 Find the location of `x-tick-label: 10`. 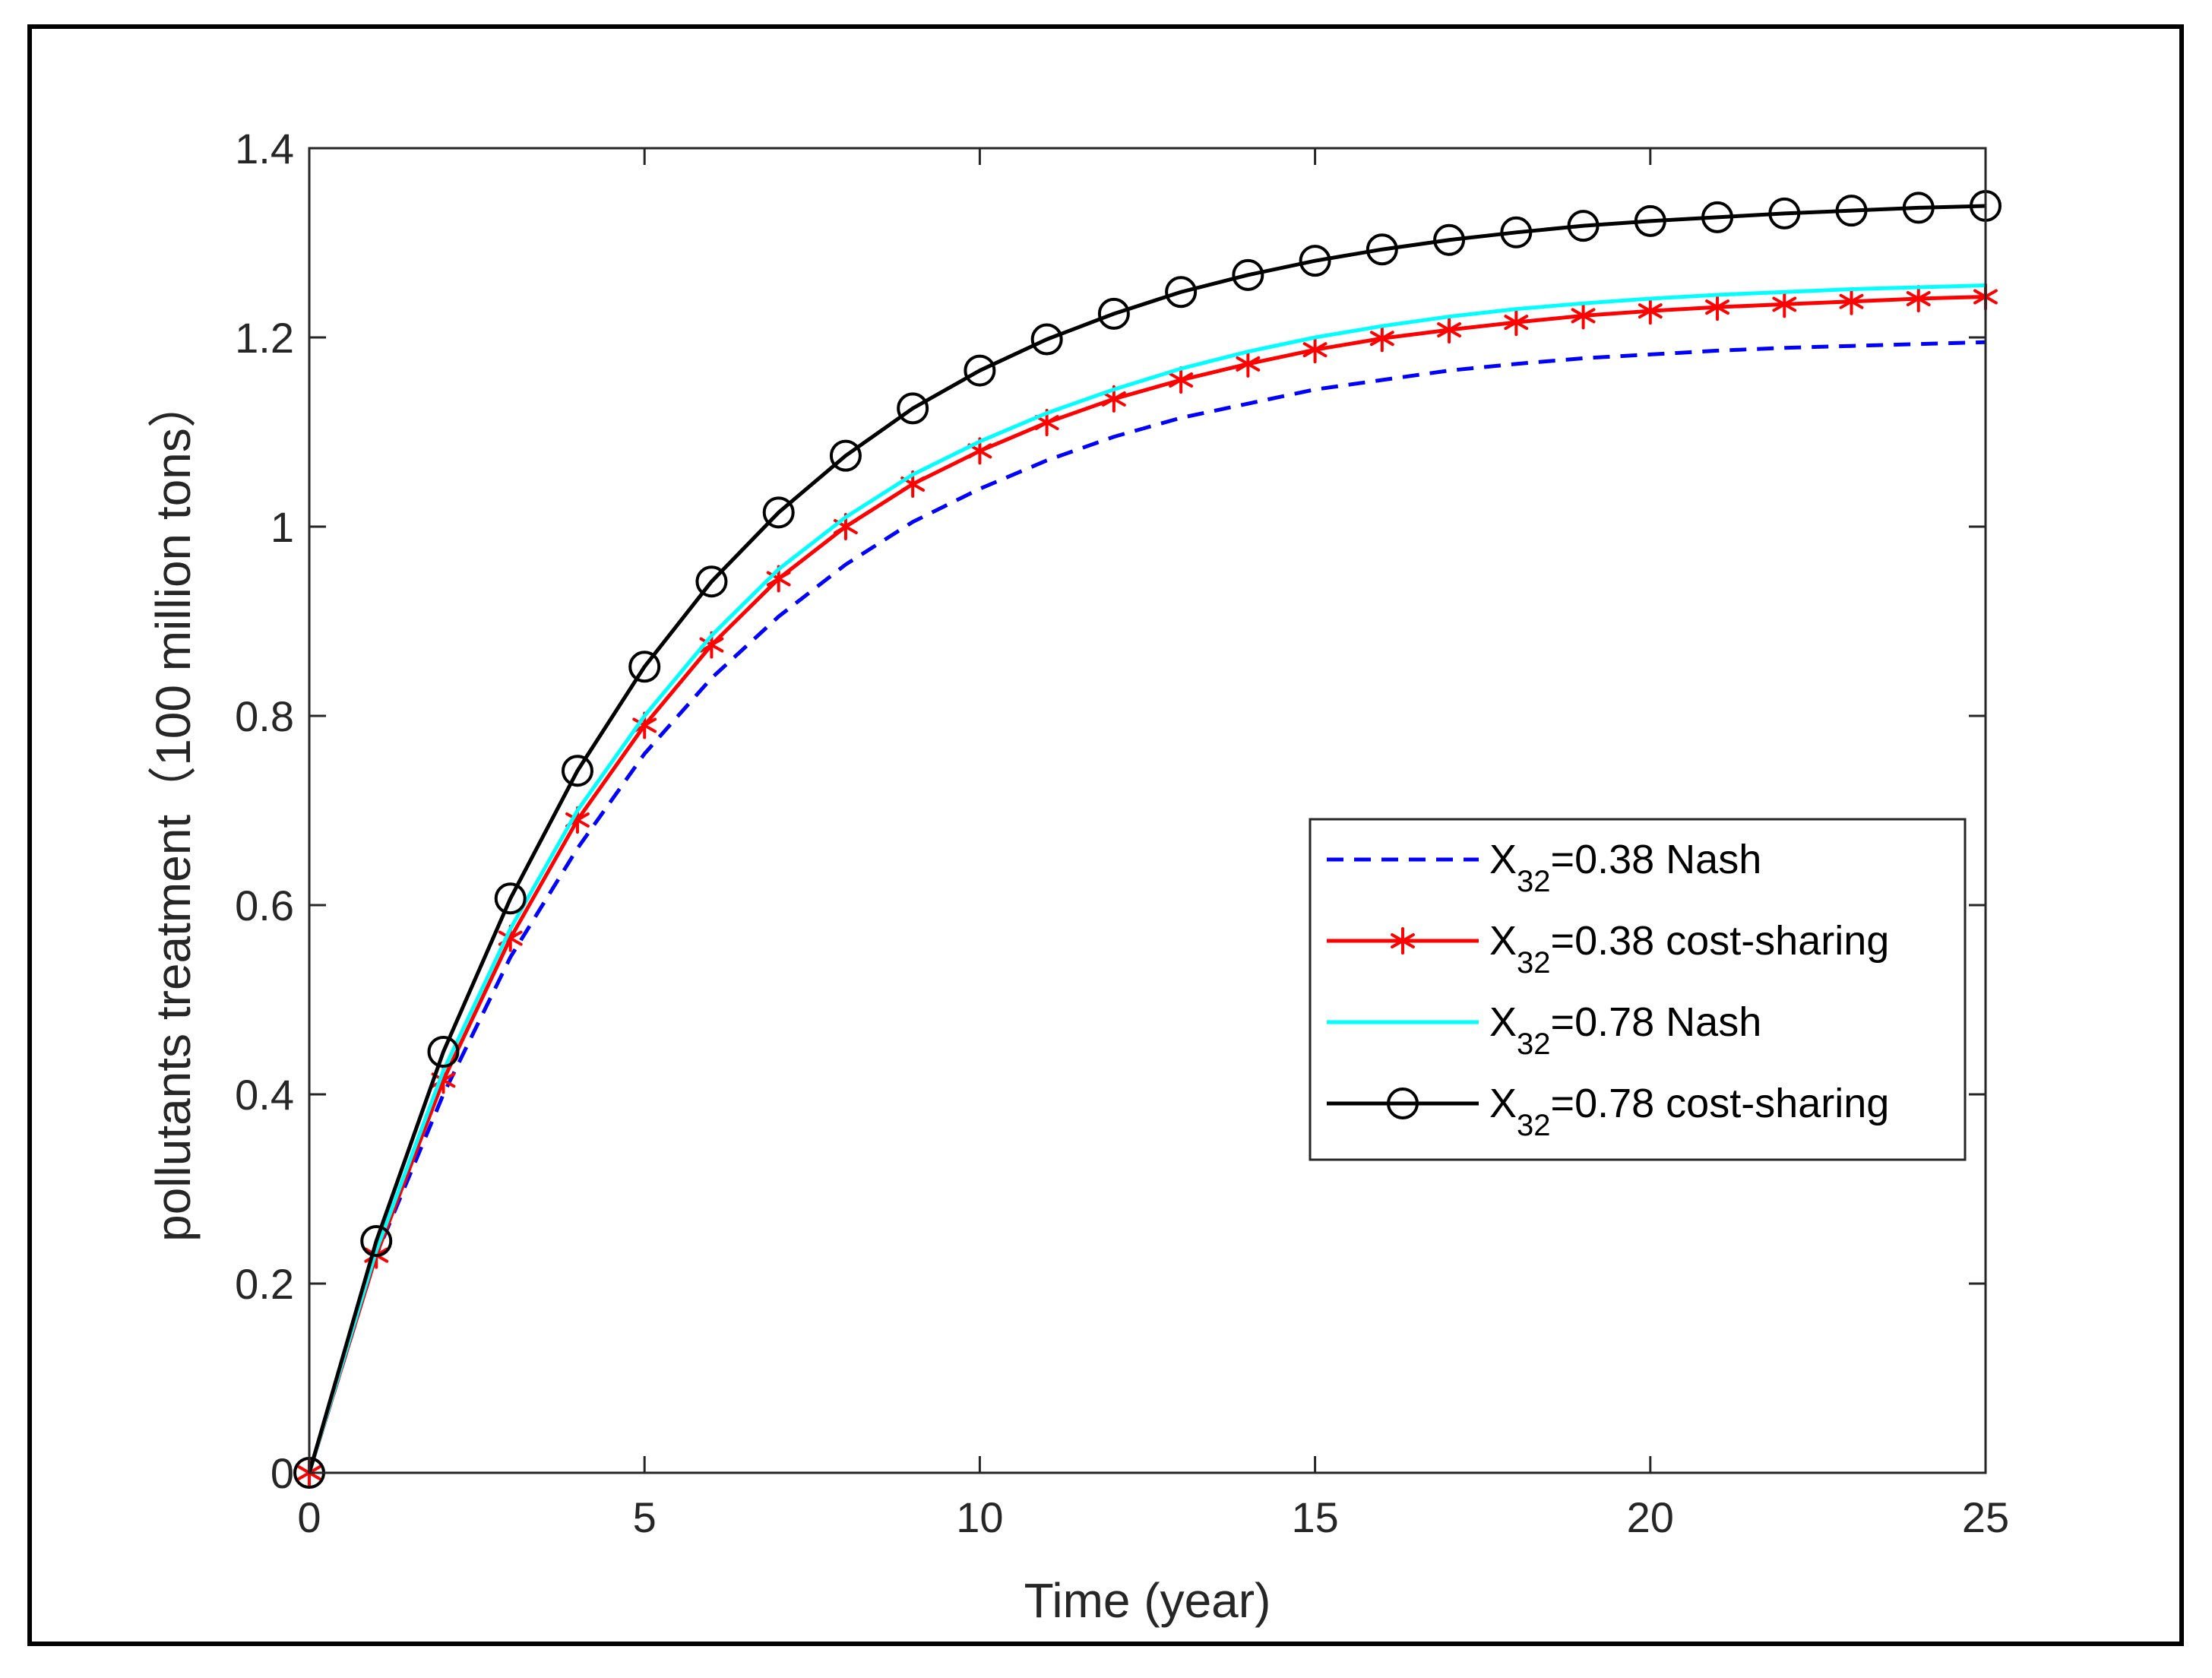

x-tick-label: 10 is located at coordinates (979, 1517).